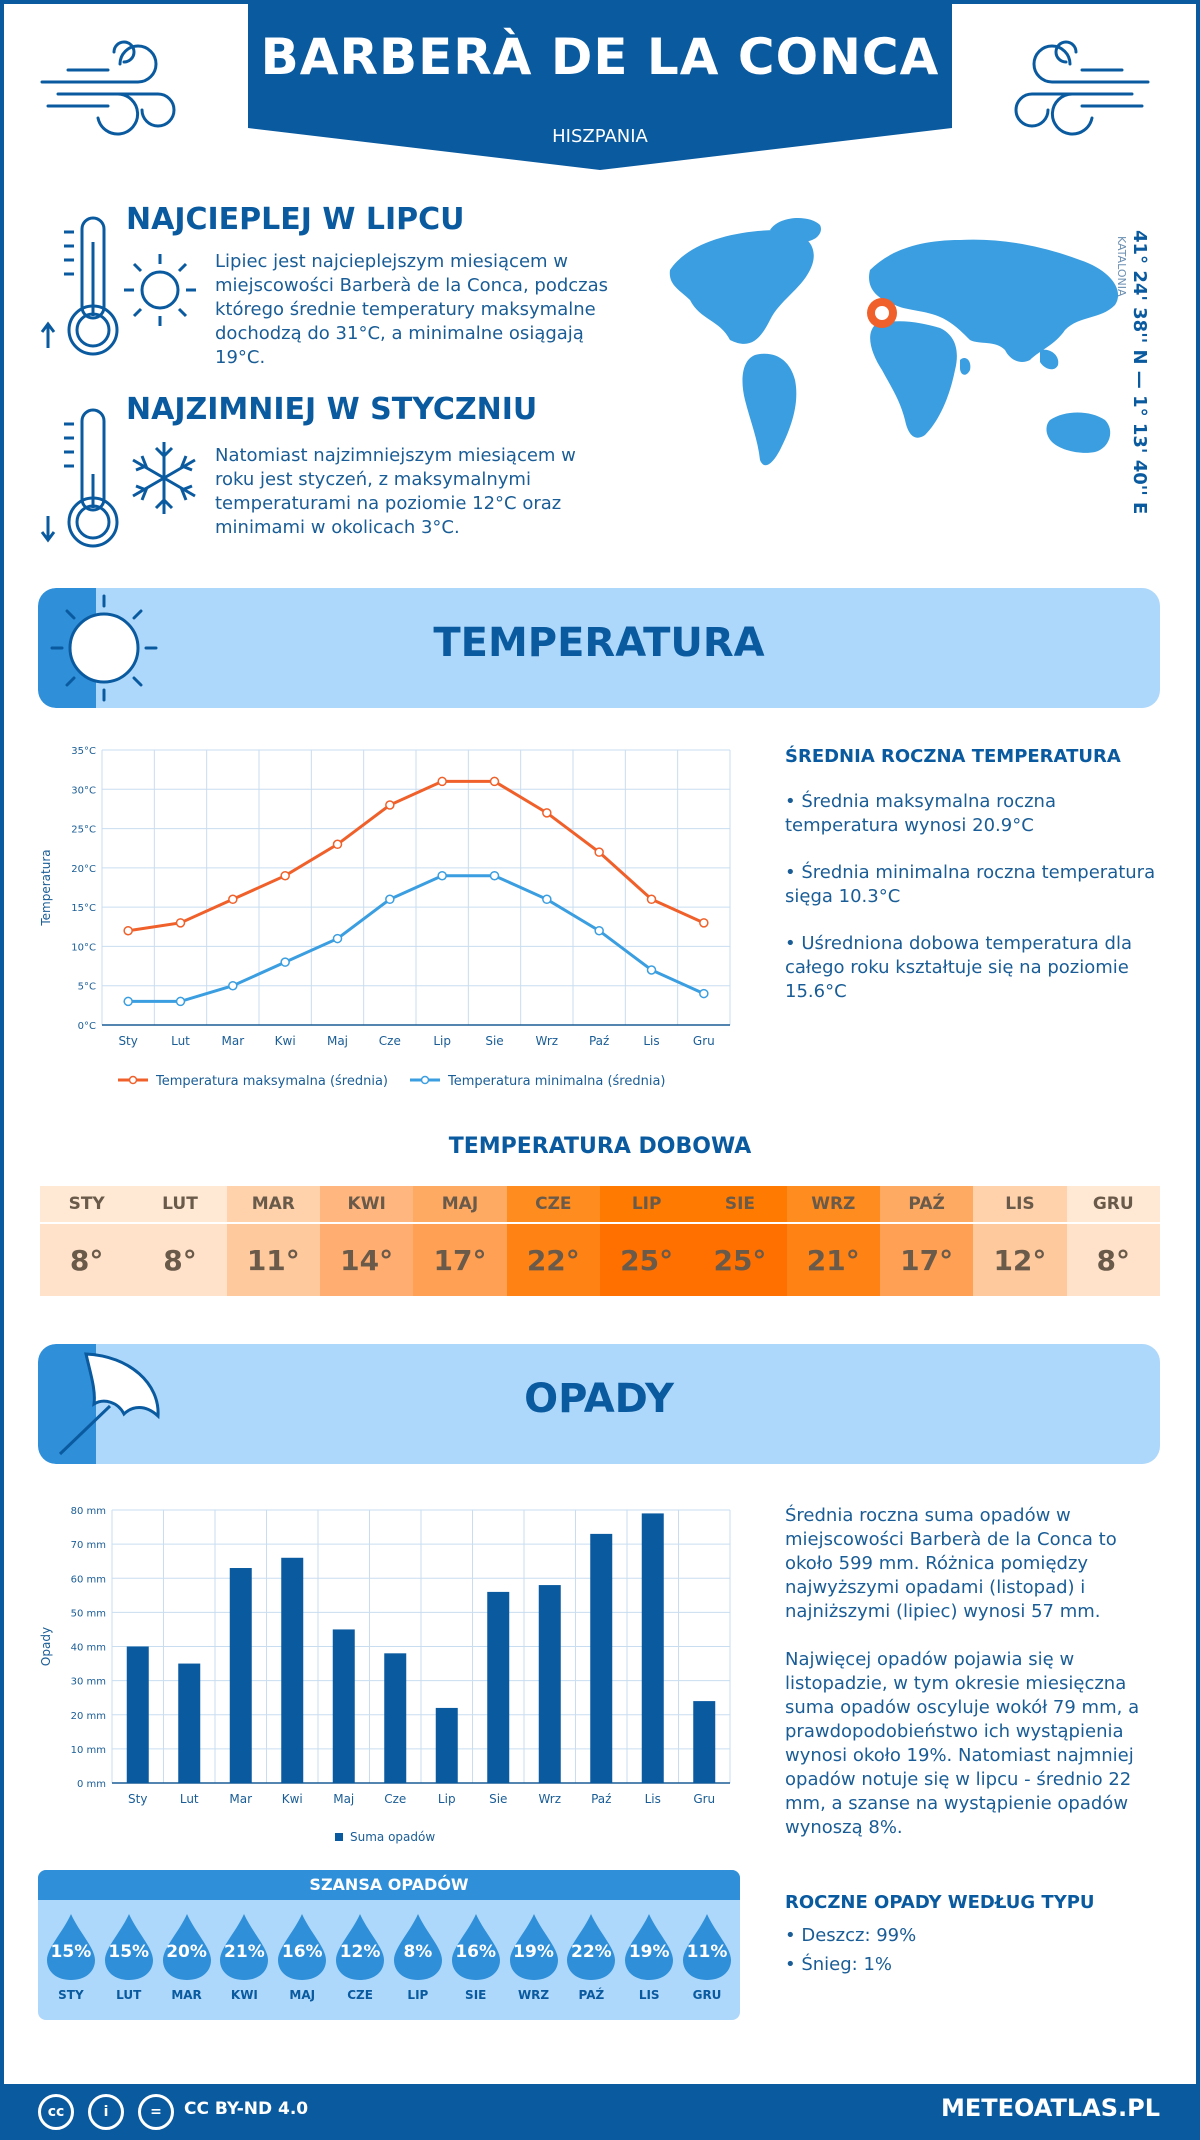 The height and width of the screenshot is (2140, 1200). I want to click on y-tick-label: 5°C, so click(87, 987).